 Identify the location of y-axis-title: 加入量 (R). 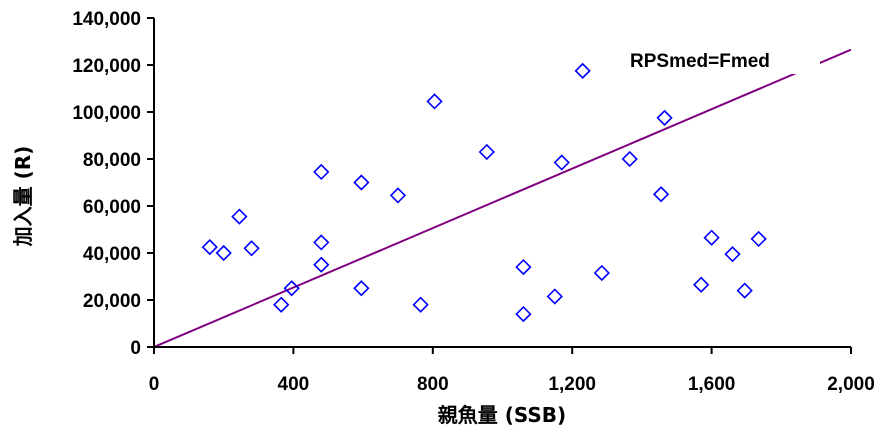
(23, 197).